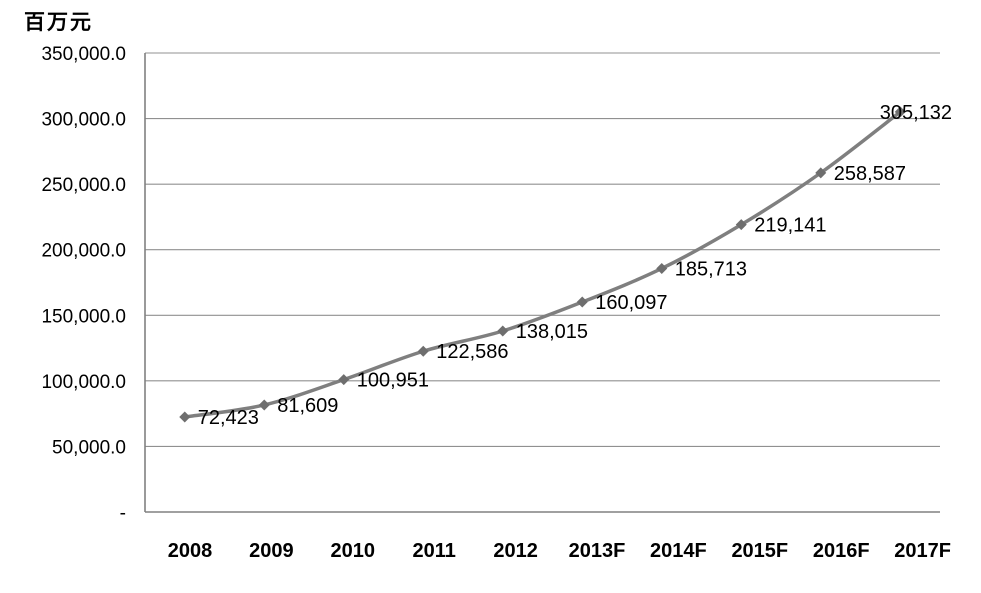 The image size is (981, 593). What do you see at coordinates (190, 551) in the screenshot?
I see `x-tick-label: 2008` at bounding box center [190, 551].